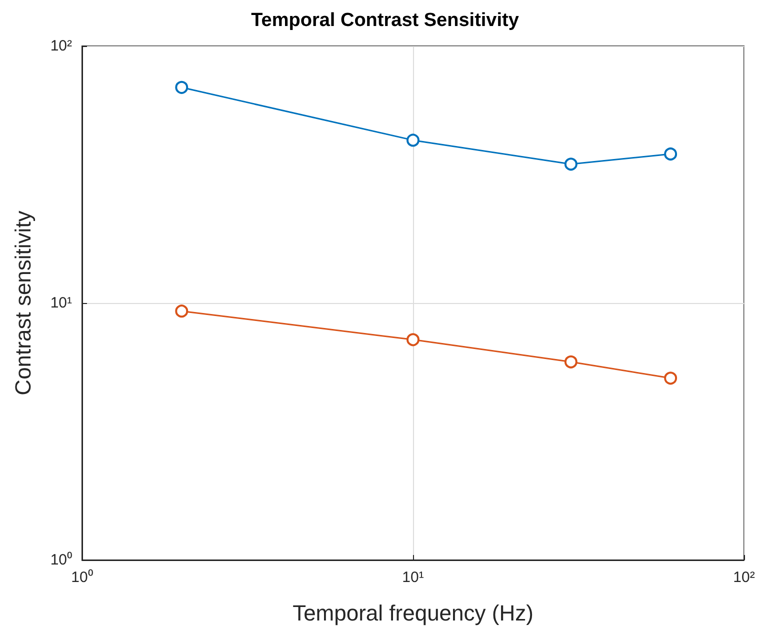 The image size is (770, 643). I want to click on y-tick-label: 10², so click(61, 46).